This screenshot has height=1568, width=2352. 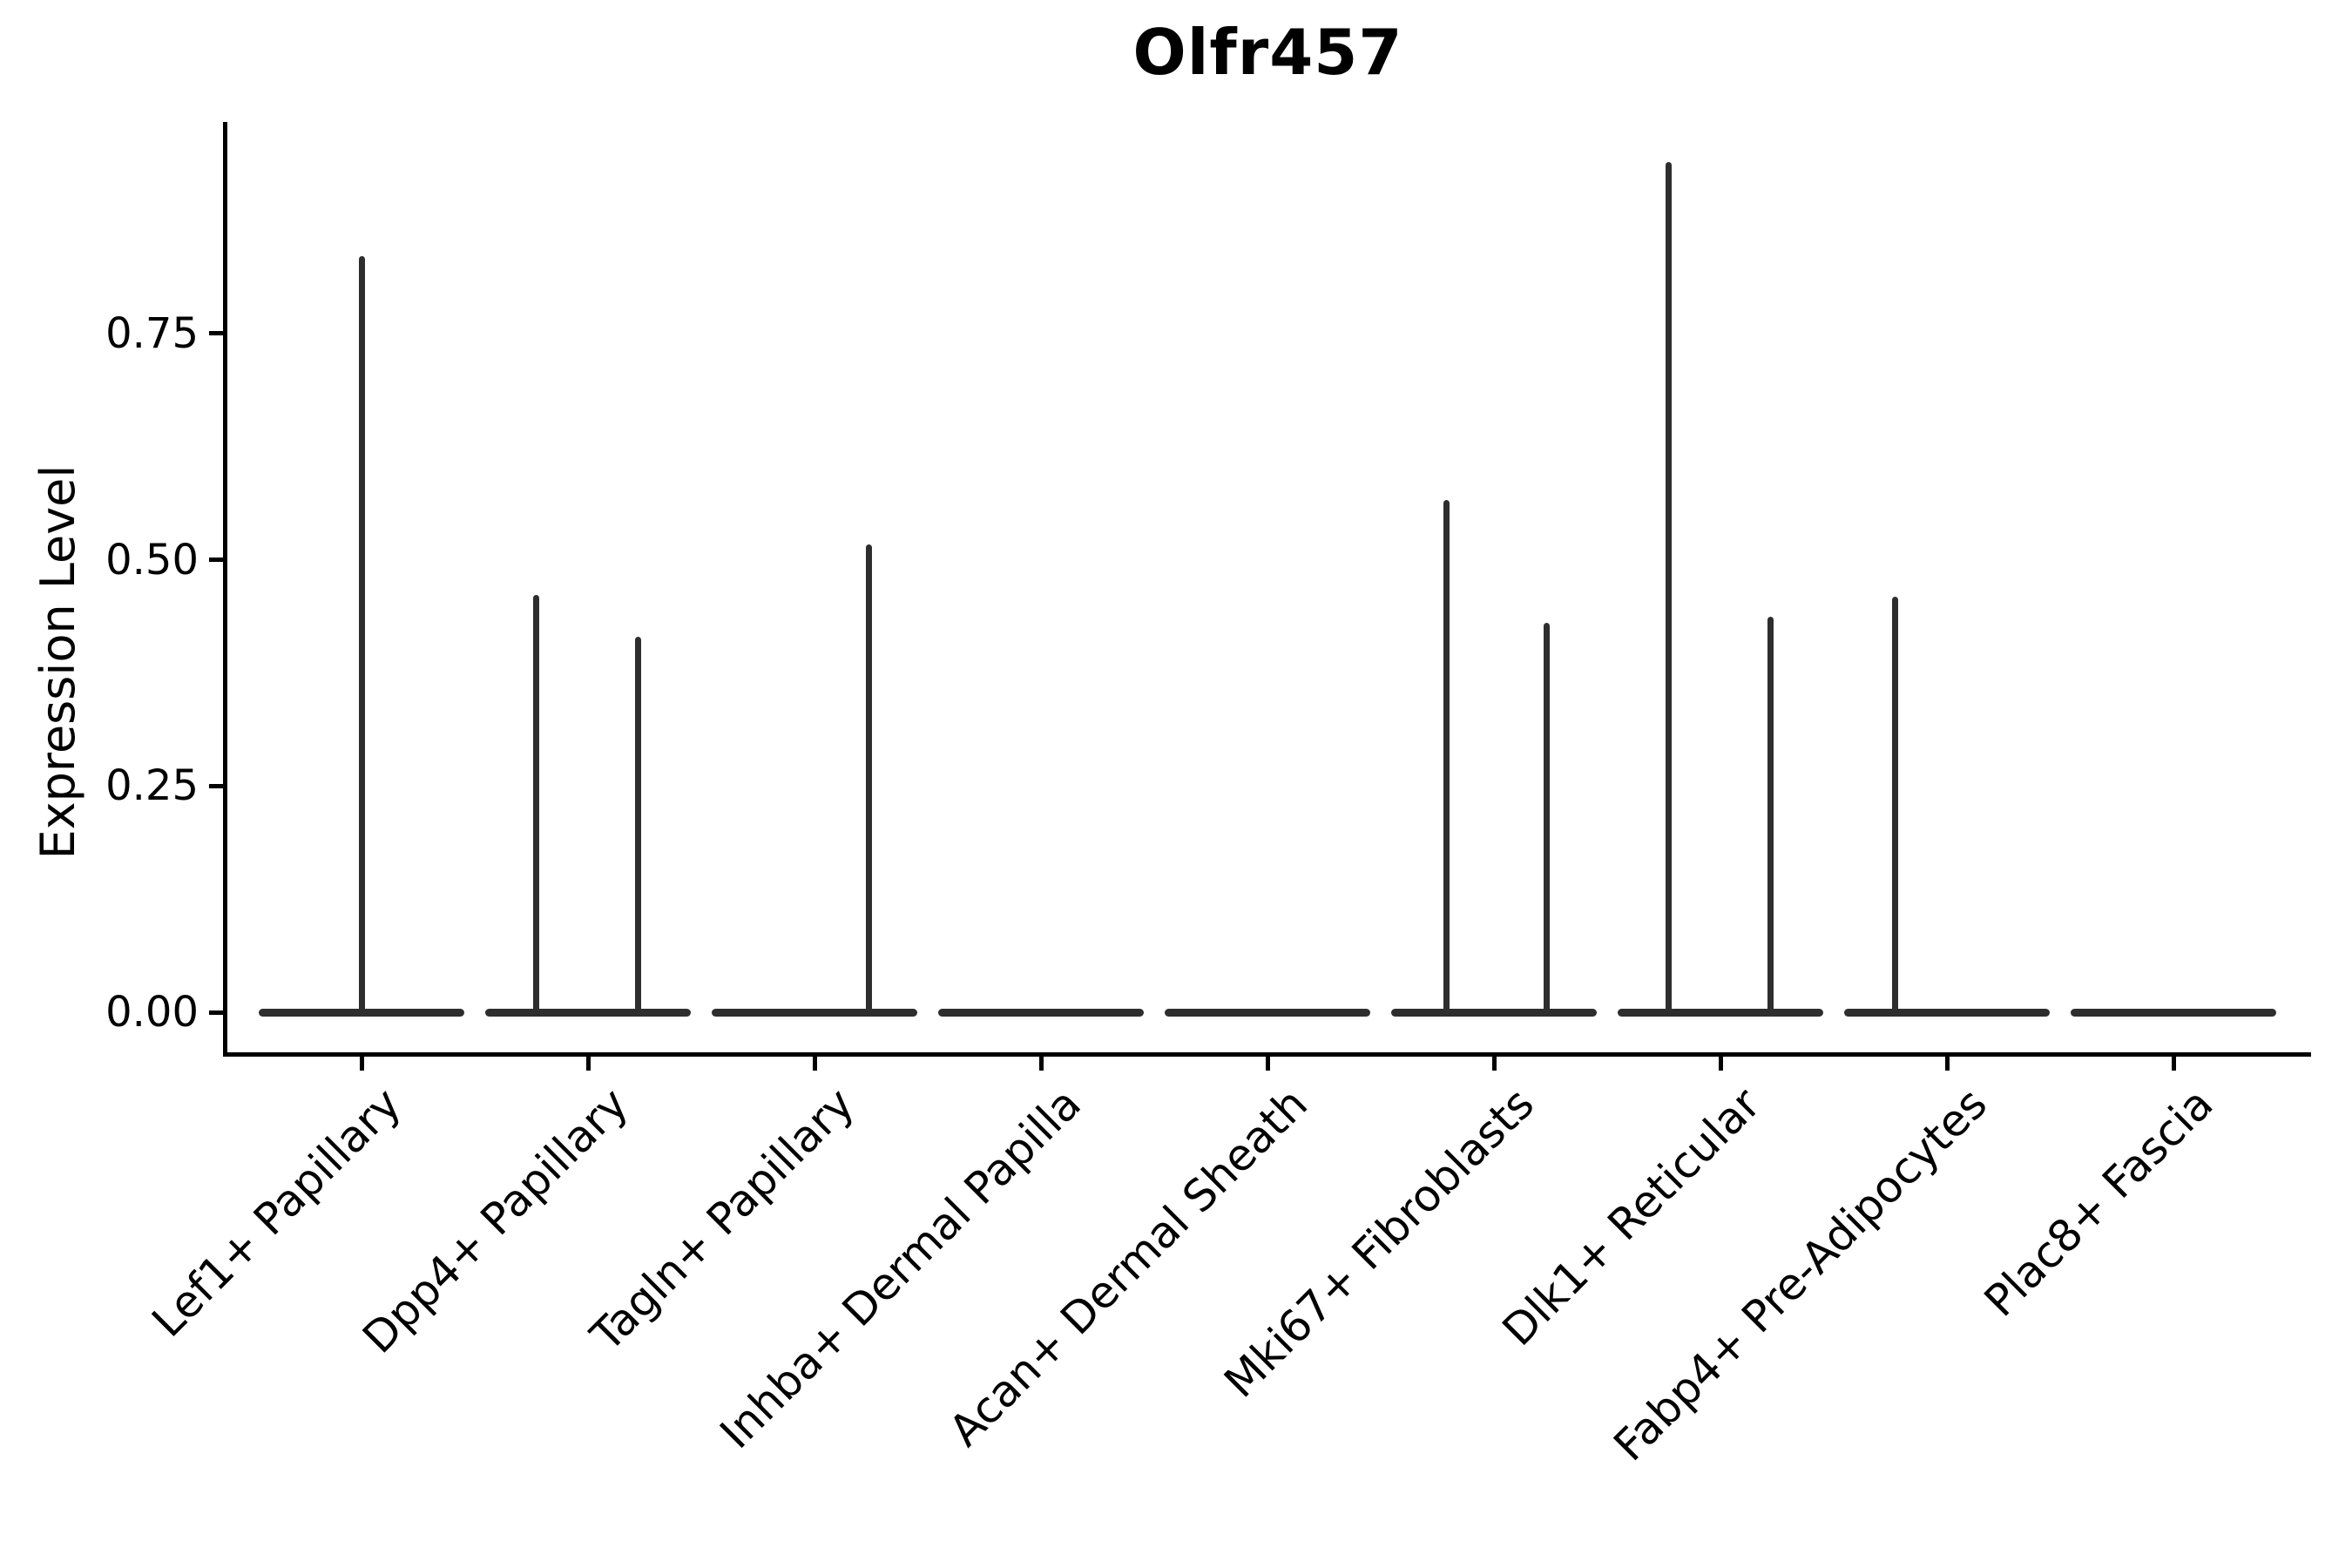 I want to click on y-tick-label: 0.50, so click(x=152, y=560).